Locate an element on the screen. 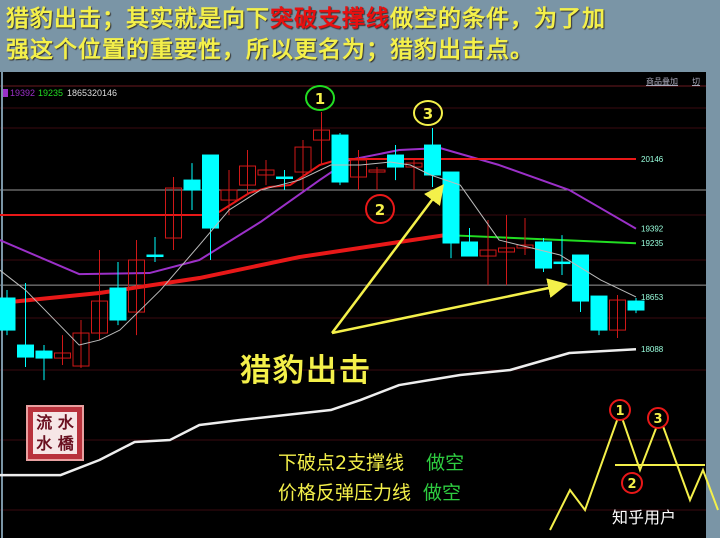 The width and height of the screenshot is (720, 538). watermark: 知乎用户 is located at coordinates (644, 517).